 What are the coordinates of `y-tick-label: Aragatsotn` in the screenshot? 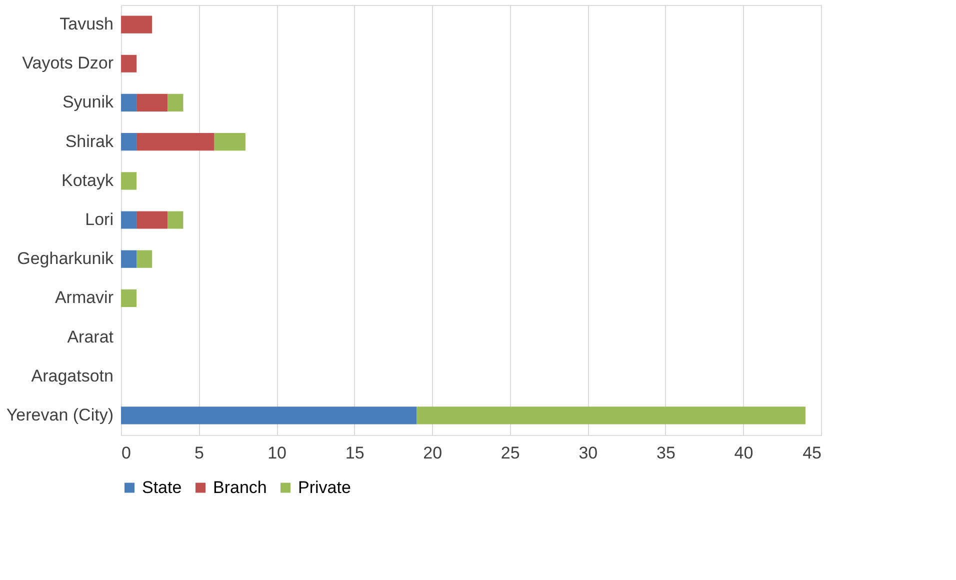 It's located at (72, 376).